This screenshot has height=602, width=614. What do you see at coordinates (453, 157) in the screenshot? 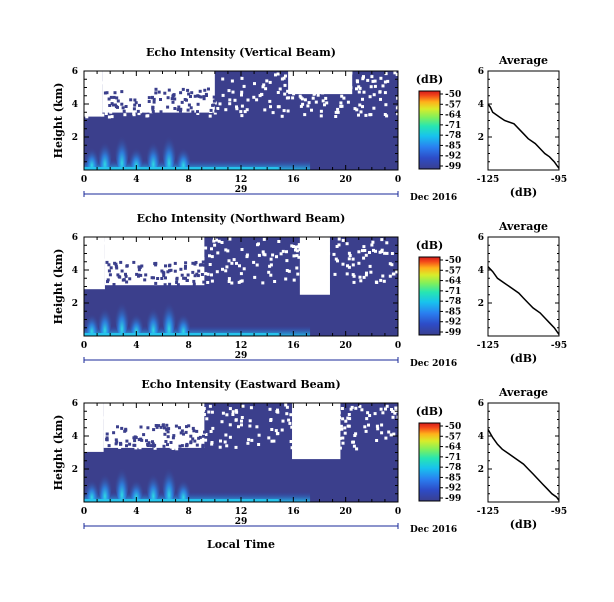
I see `colorbar-tick-label: -92` at bounding box center [453, 157].